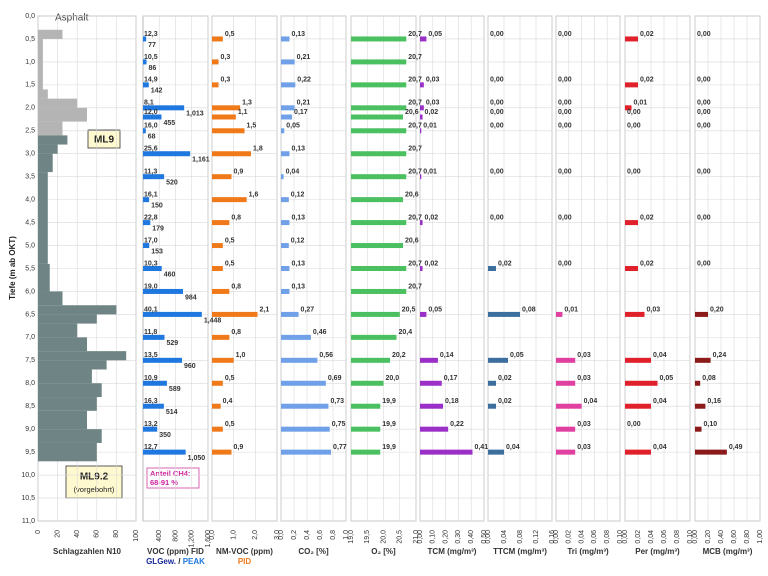 The height and width of the screenshot is (576, 768). I want to click on x-tick-label: 0,8, so click(333, 535).